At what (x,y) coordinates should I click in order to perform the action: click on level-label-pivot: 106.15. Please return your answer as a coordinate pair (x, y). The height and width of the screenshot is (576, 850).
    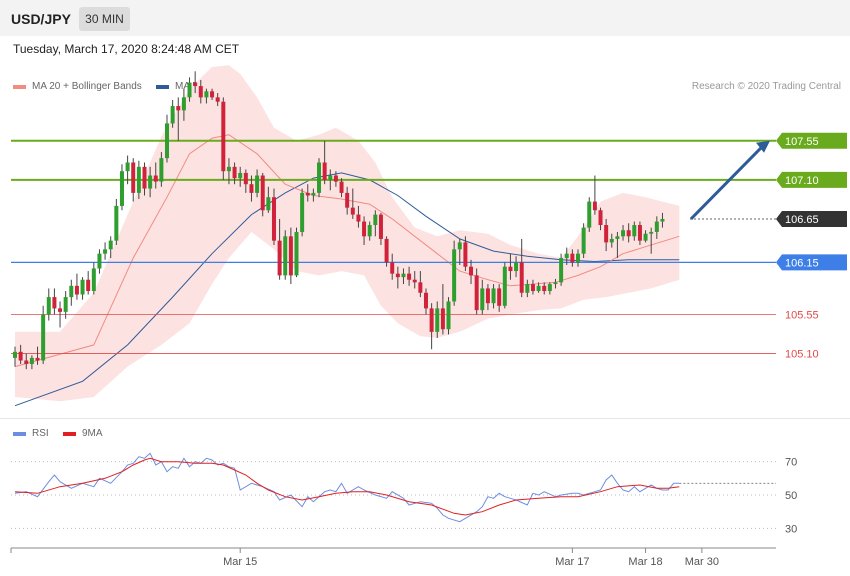
    Looking at the image, I should click on (802, 263).